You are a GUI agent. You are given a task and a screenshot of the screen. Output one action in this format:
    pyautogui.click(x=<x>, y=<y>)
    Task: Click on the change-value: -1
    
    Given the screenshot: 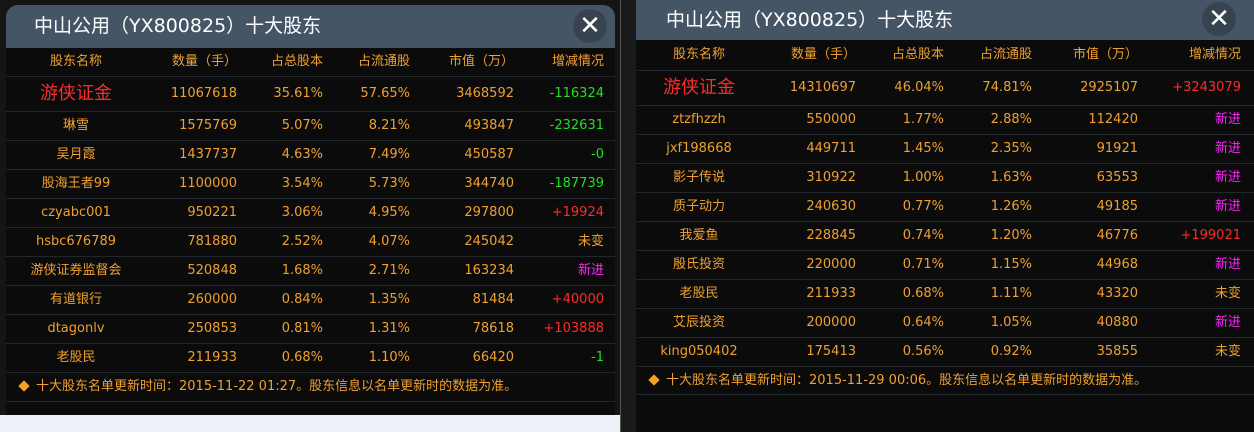 What is the action you would take?
    pyautogui.click(x=597, y=357)
    